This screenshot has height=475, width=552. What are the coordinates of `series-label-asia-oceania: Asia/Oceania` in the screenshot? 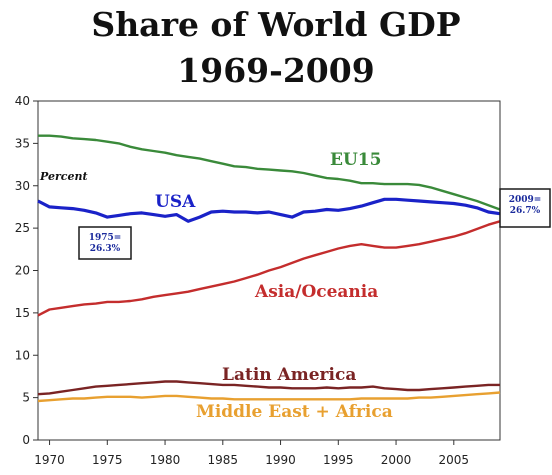 It's located at (316, 292).